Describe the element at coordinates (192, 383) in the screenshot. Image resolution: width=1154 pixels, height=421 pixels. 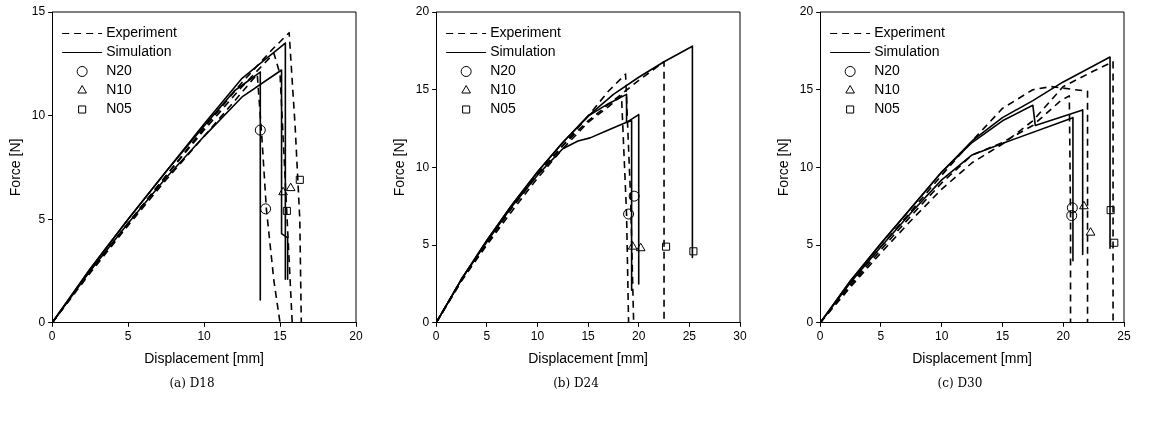
I see `text: (a) D18` at that location.